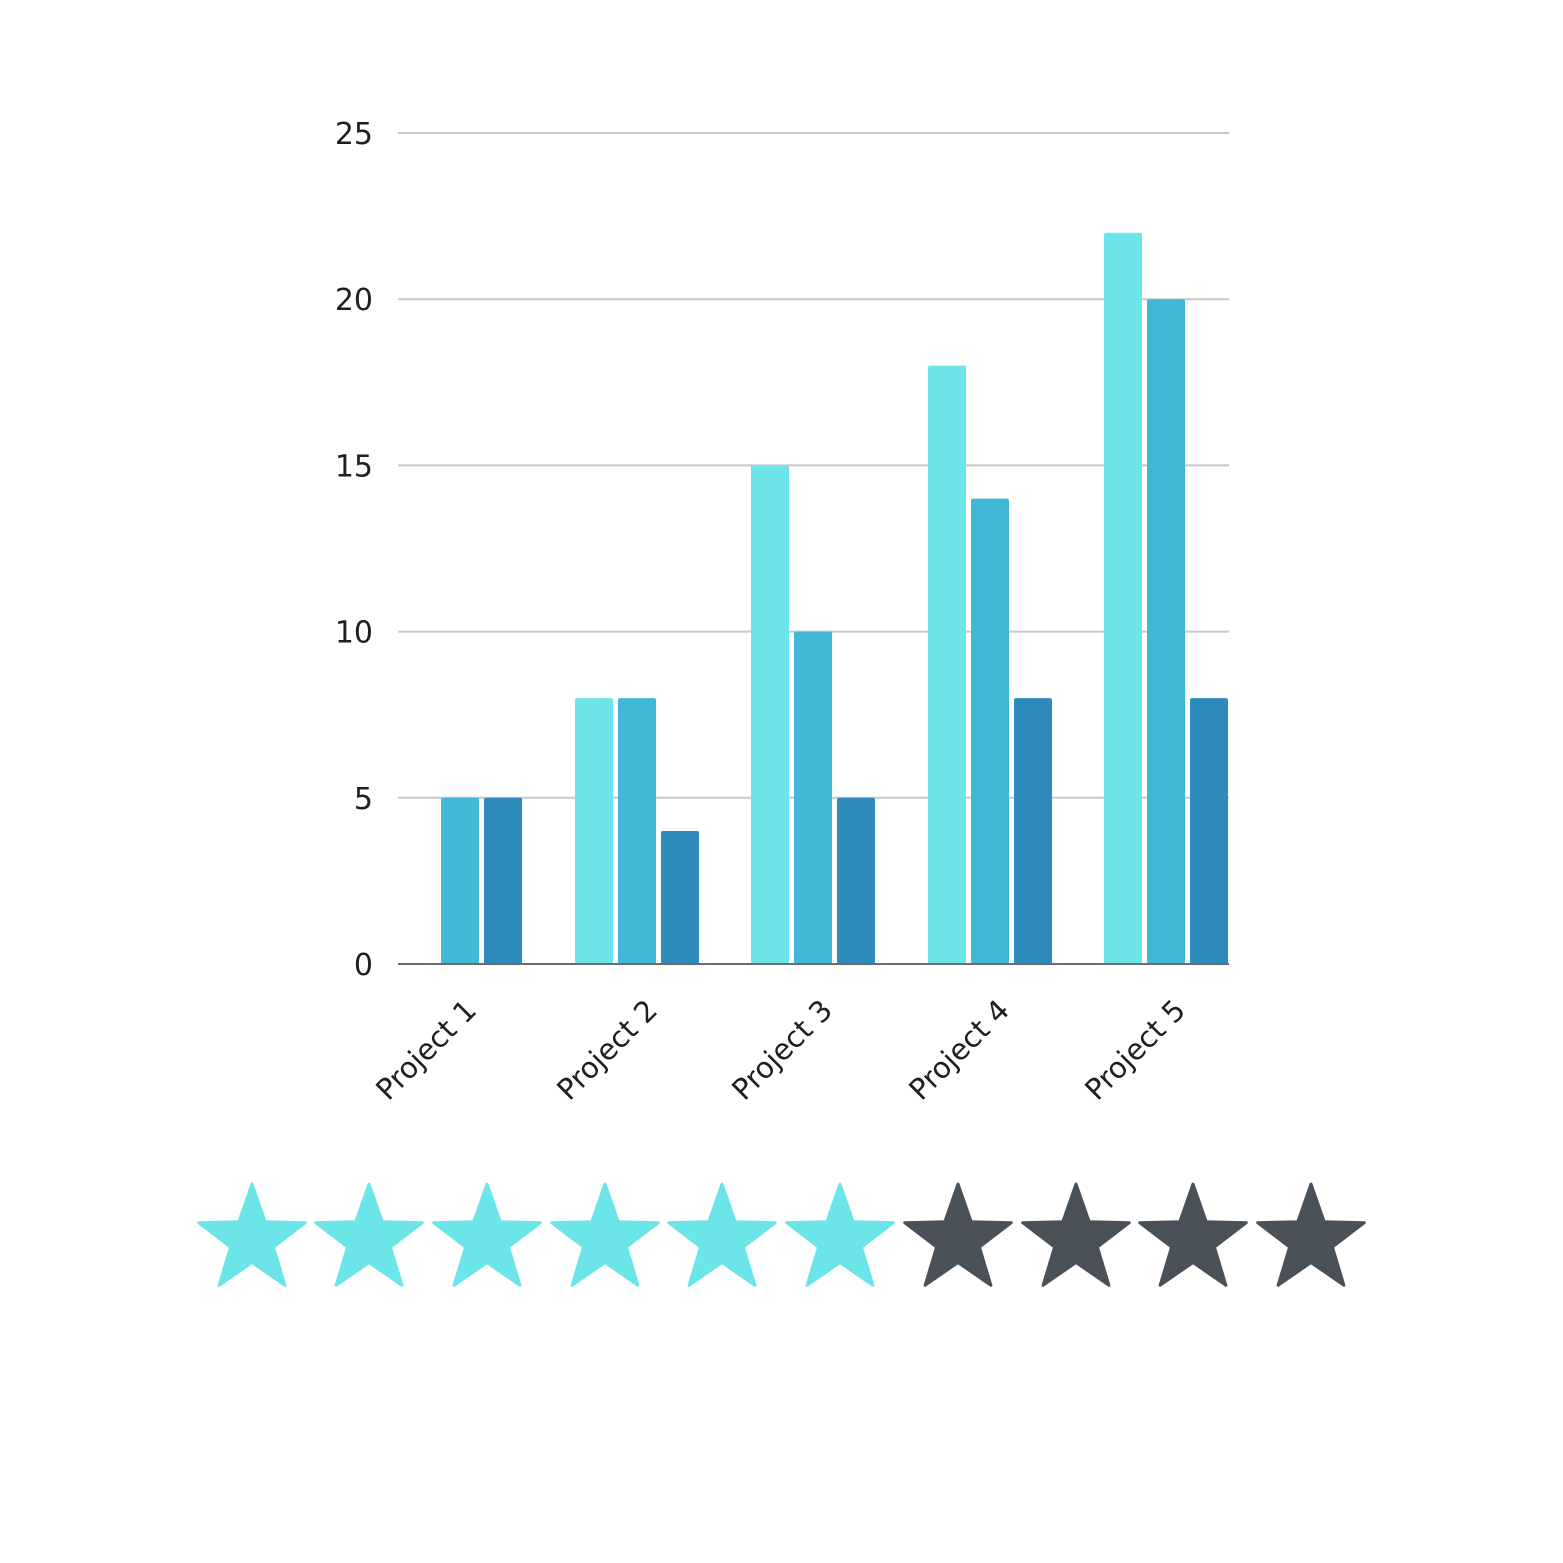 The image size is (1563, 1563). What do you see at coordinates (781, 1234) in the screenshot?
I see `star-rating` at bounding box center [781, 1234].